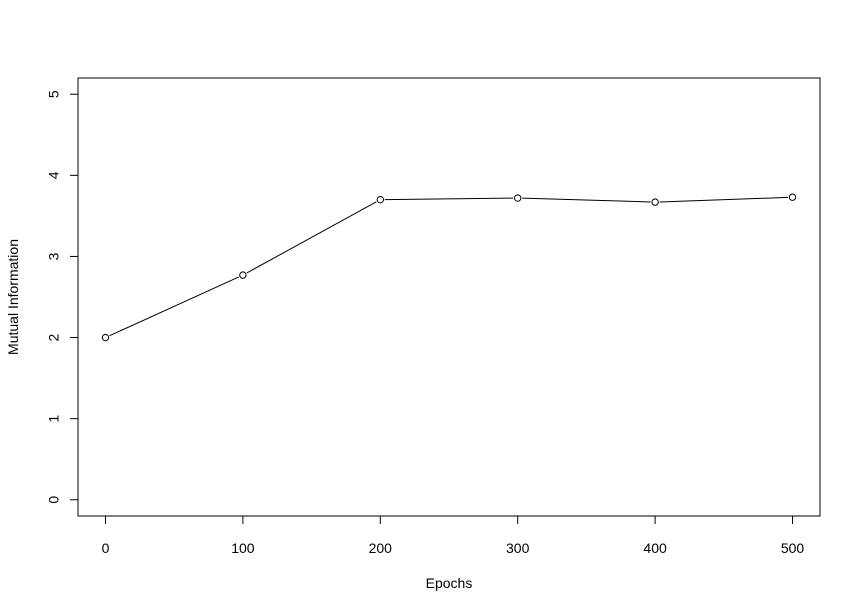 This screenshot has height=613, width=860. Describe the element at coordinates (54, 419) in the screenshot. I see `y-tick-label: 1` at that location.